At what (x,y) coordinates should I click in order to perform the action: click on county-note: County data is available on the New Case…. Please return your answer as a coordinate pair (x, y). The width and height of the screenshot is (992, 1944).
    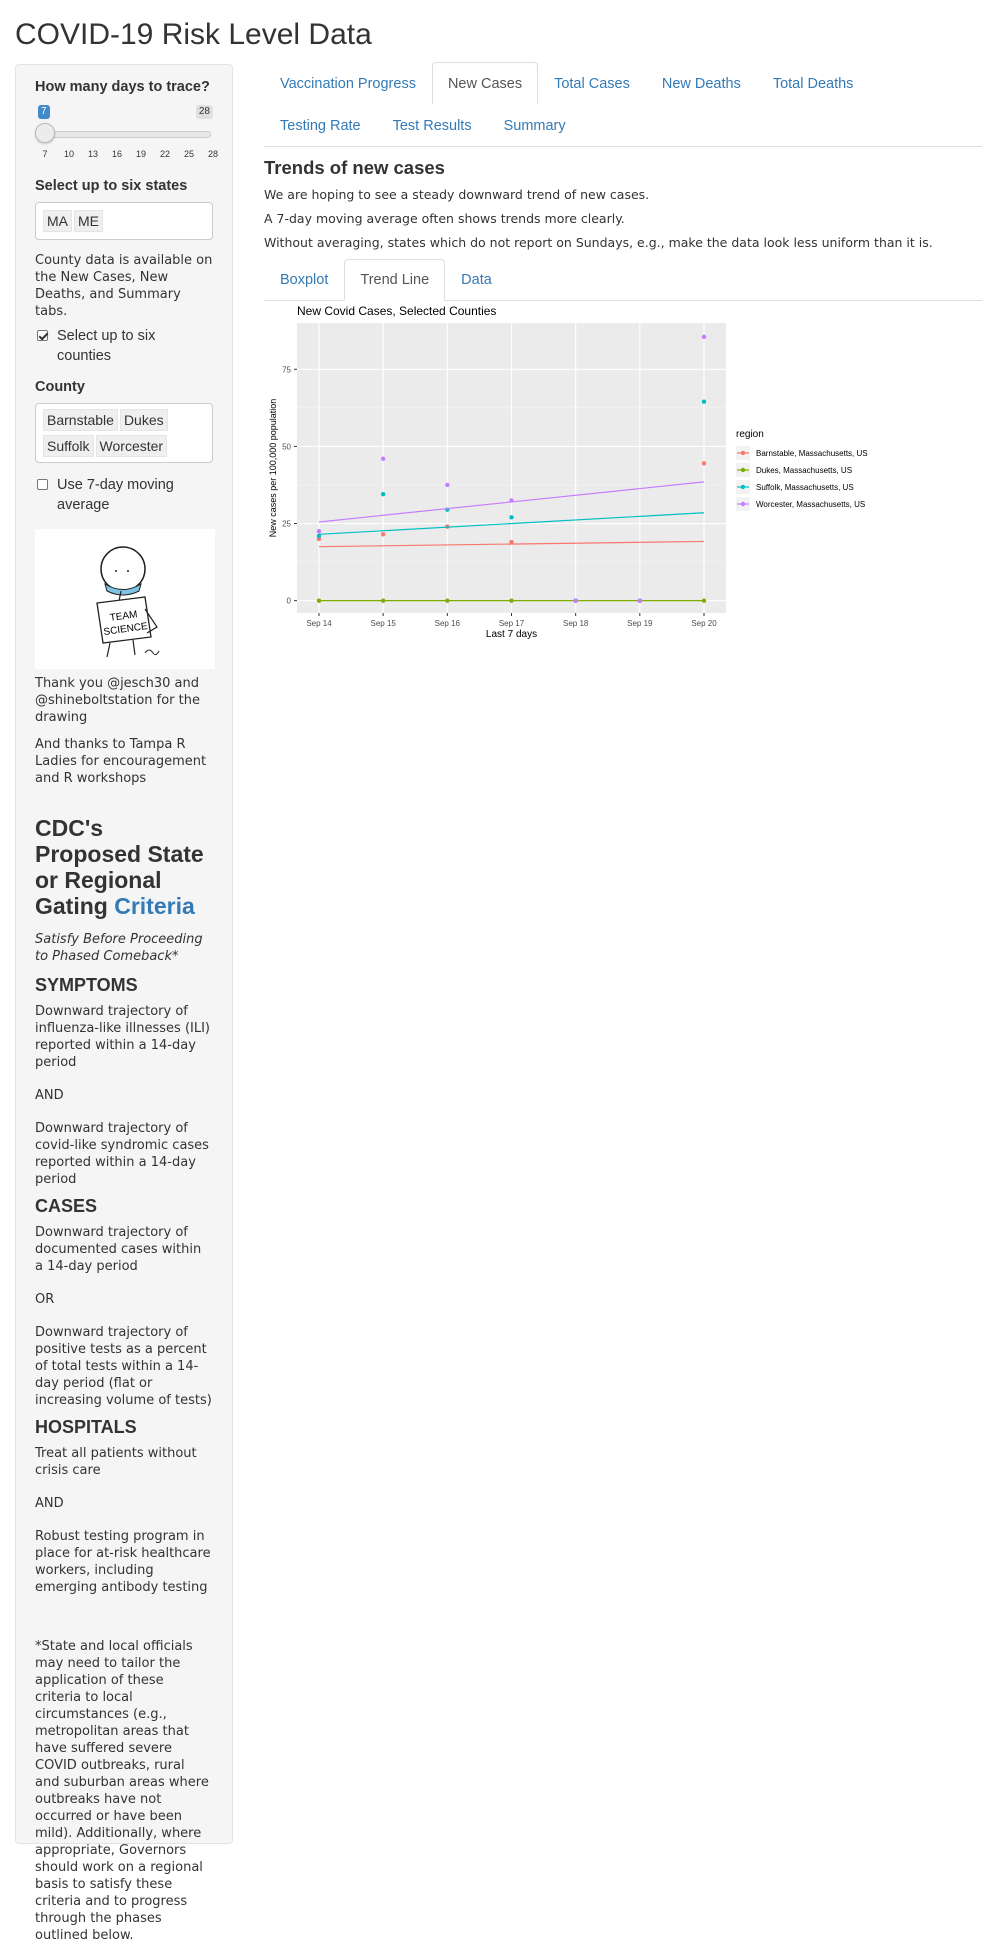
    Looking at the image, I should click on (124, 286).